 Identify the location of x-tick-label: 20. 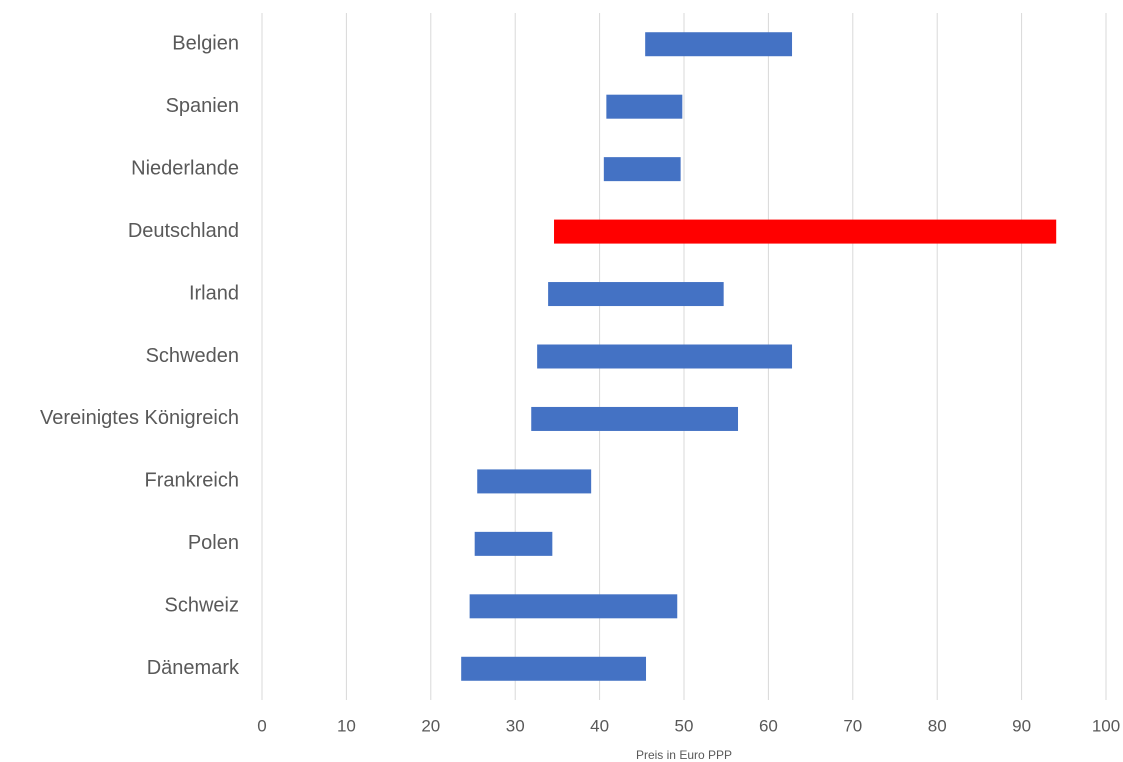
(430, 725).